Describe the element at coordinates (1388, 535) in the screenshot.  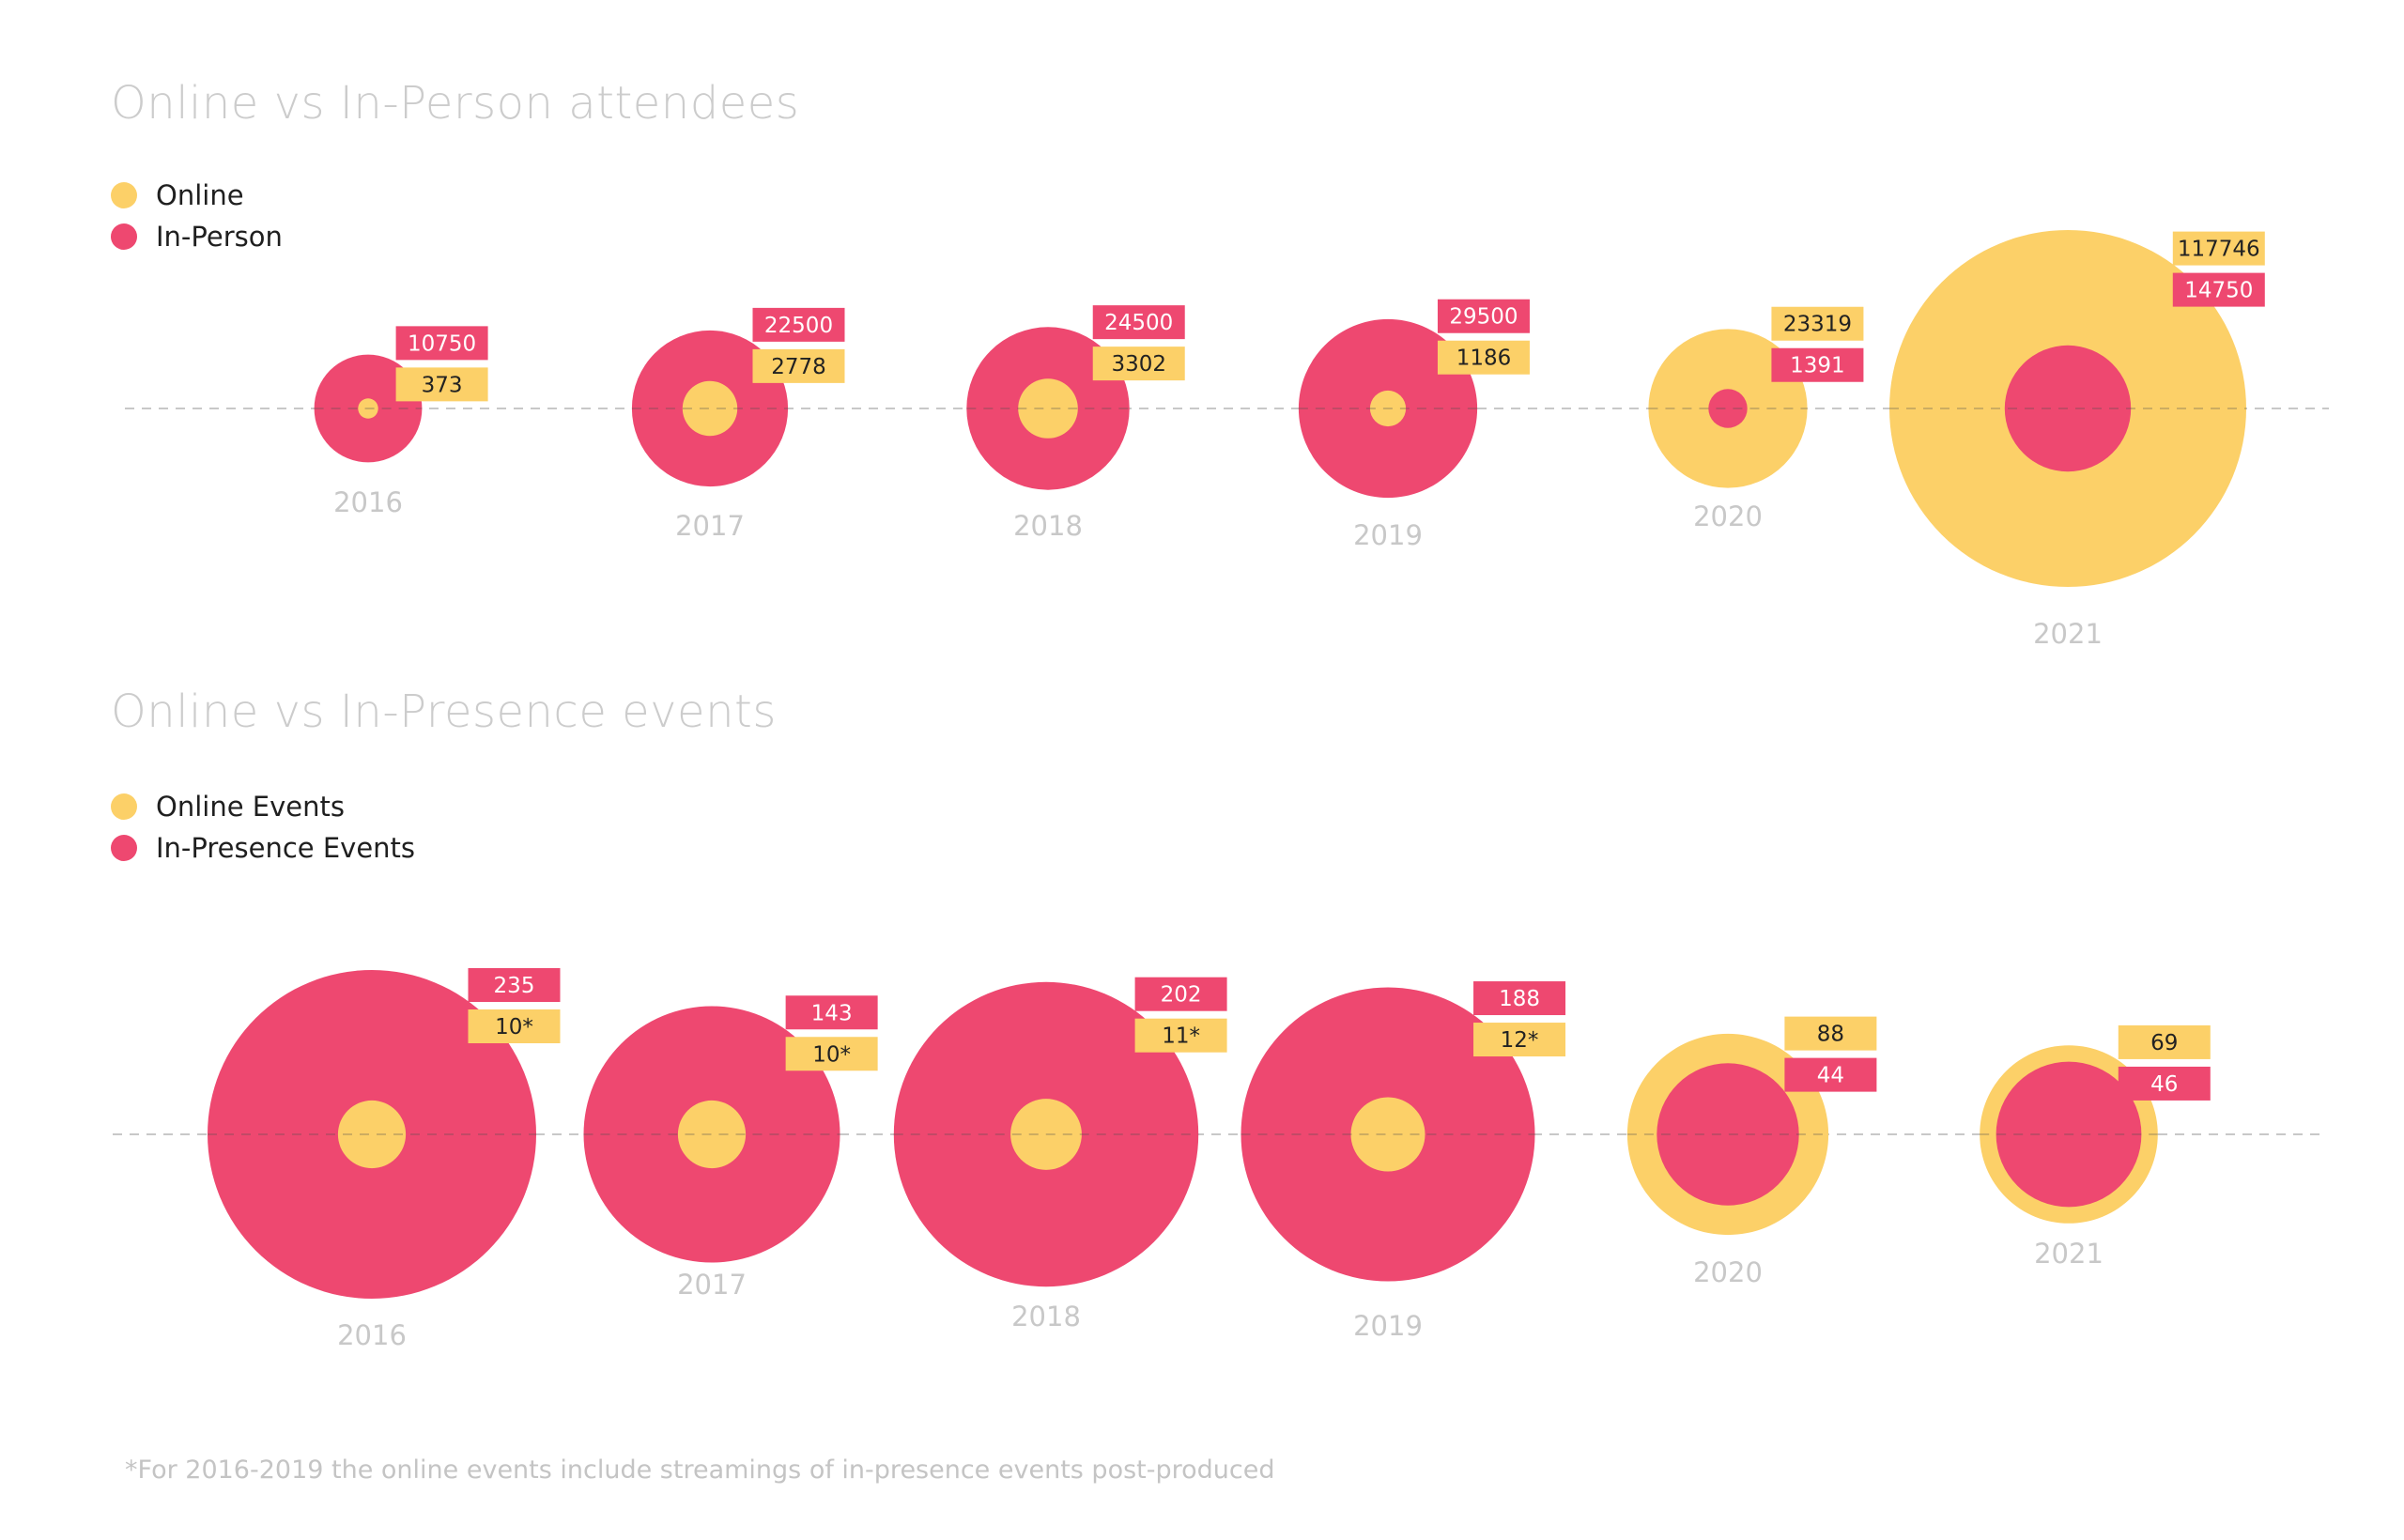
I see `year-label-attendees-2019: 2019` at that location.